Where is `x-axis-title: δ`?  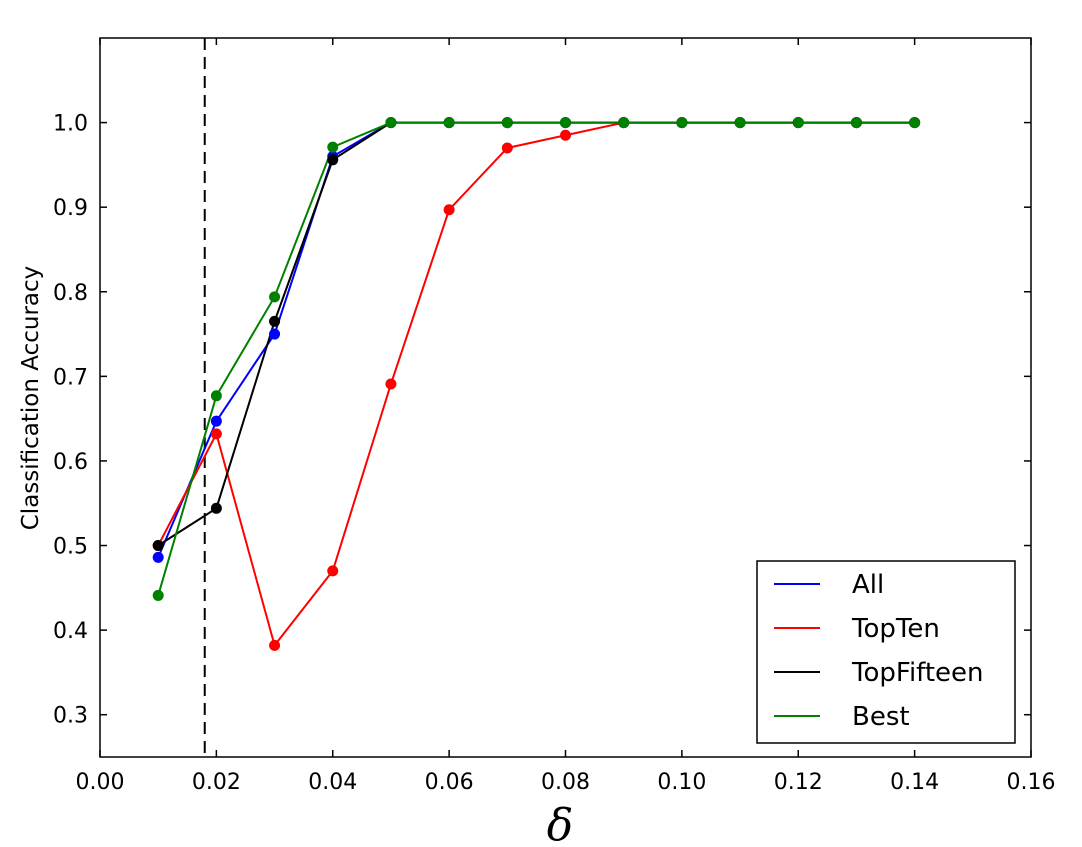 x-axis-title: δ is located at coordinates (560, 823).